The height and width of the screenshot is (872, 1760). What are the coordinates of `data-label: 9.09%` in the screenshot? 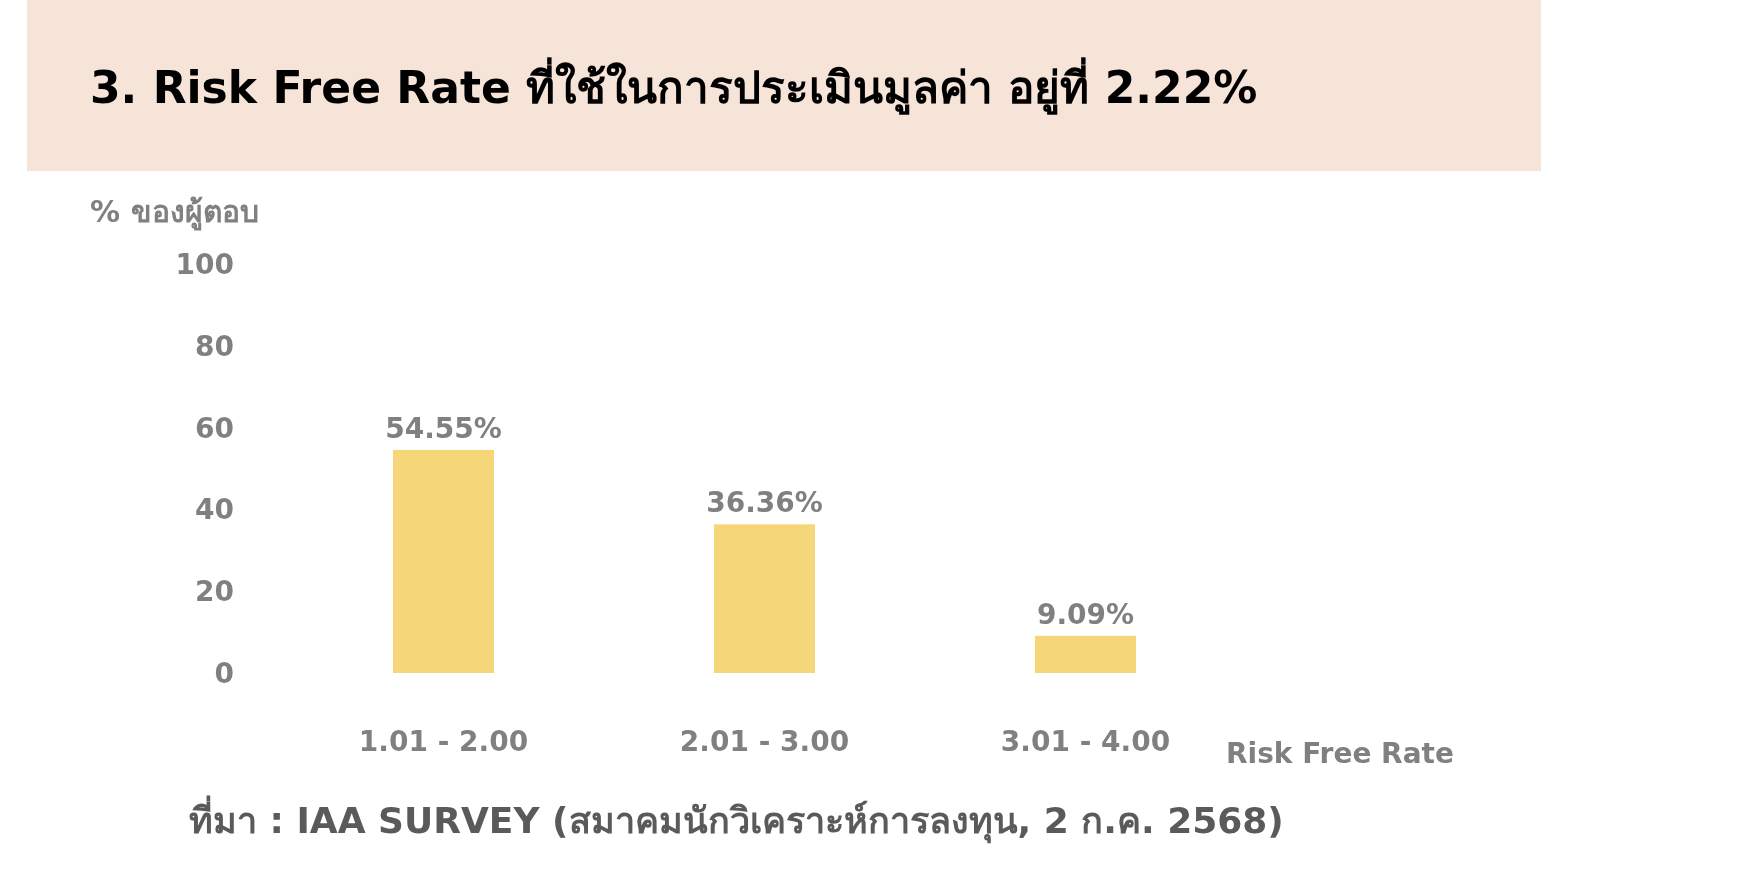 It's located at (1085, 614).